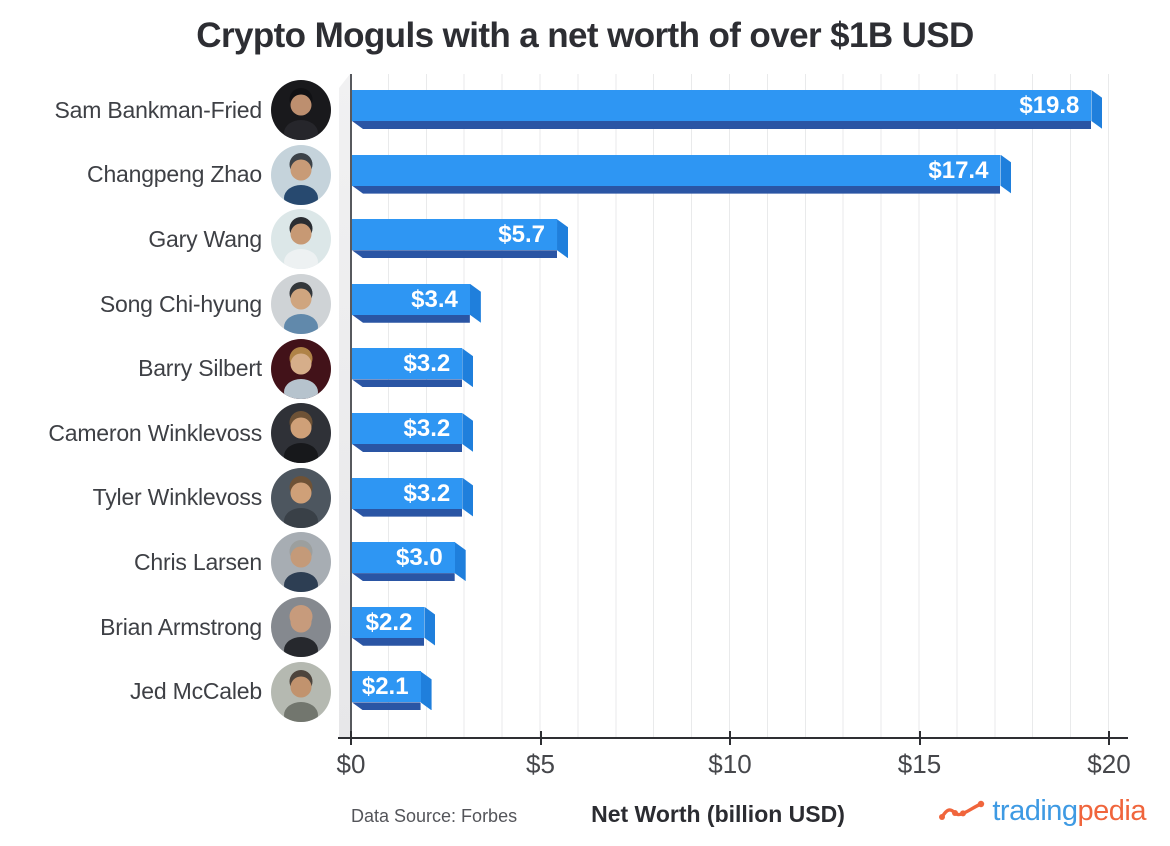  Describe the element at coordinates (195, 691) in the screenshot. I see `person-name: Jed McCaleb` at that location.